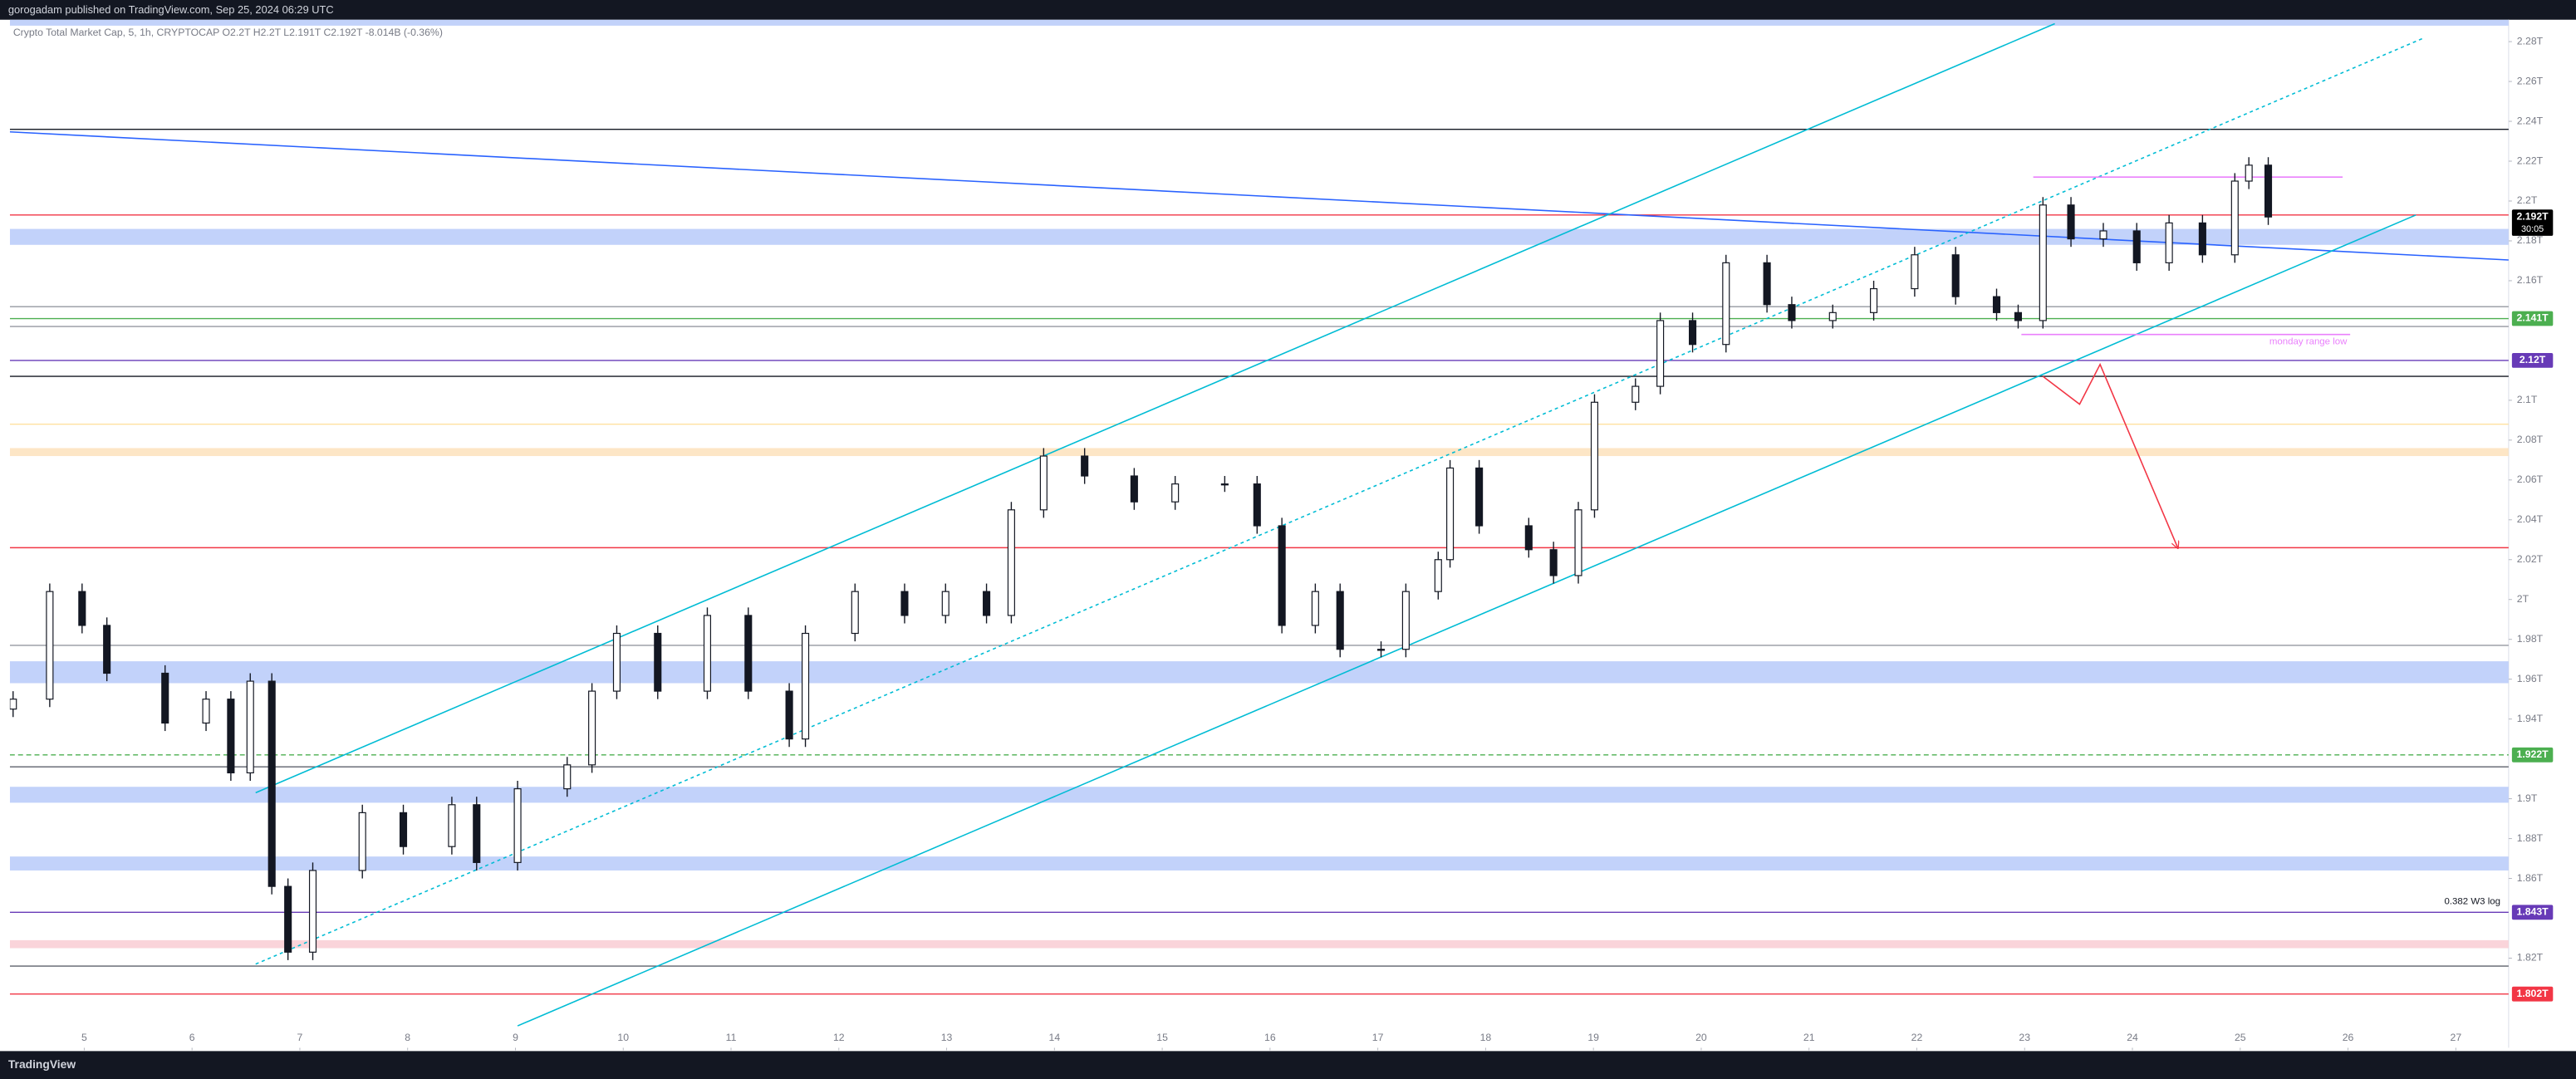 Image resolution: width=2576 pixels, height=1079 pixels. Describe the element at coordinates (2530, 41) in the screenshot. I see `y-tick-label: 2.28T` at that location.